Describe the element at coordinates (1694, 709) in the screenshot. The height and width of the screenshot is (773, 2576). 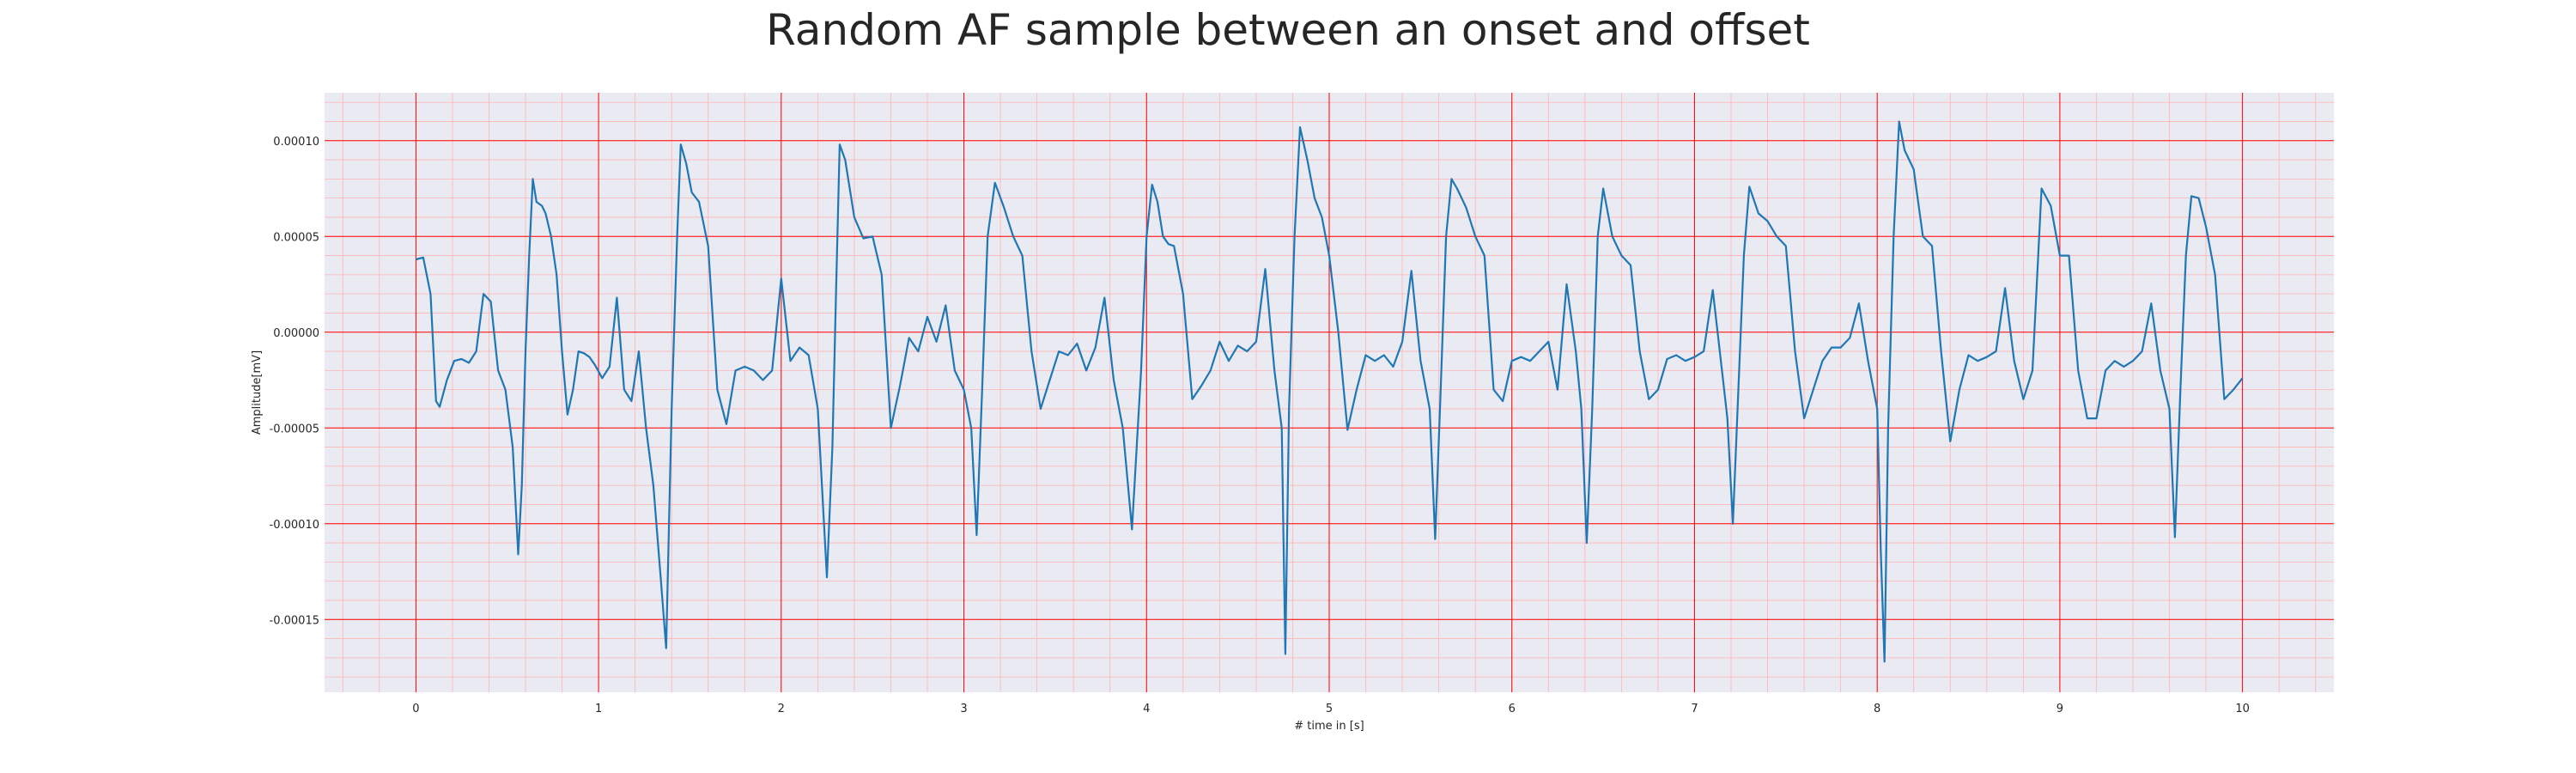
I see `x-tick-label: 7` at that location.